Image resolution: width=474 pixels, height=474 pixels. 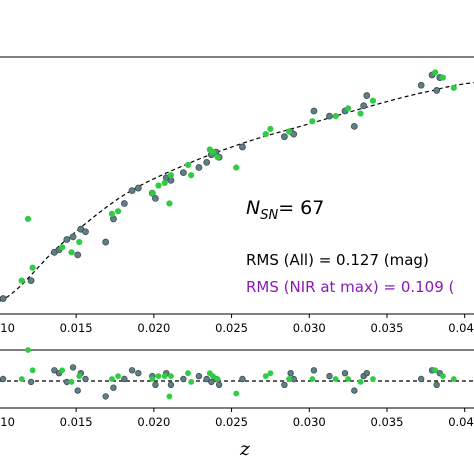 What do you see at coordinates (301, 208) in the screenshot?
I see `n-sn-value: = 67` at bounding box center [301, 208].